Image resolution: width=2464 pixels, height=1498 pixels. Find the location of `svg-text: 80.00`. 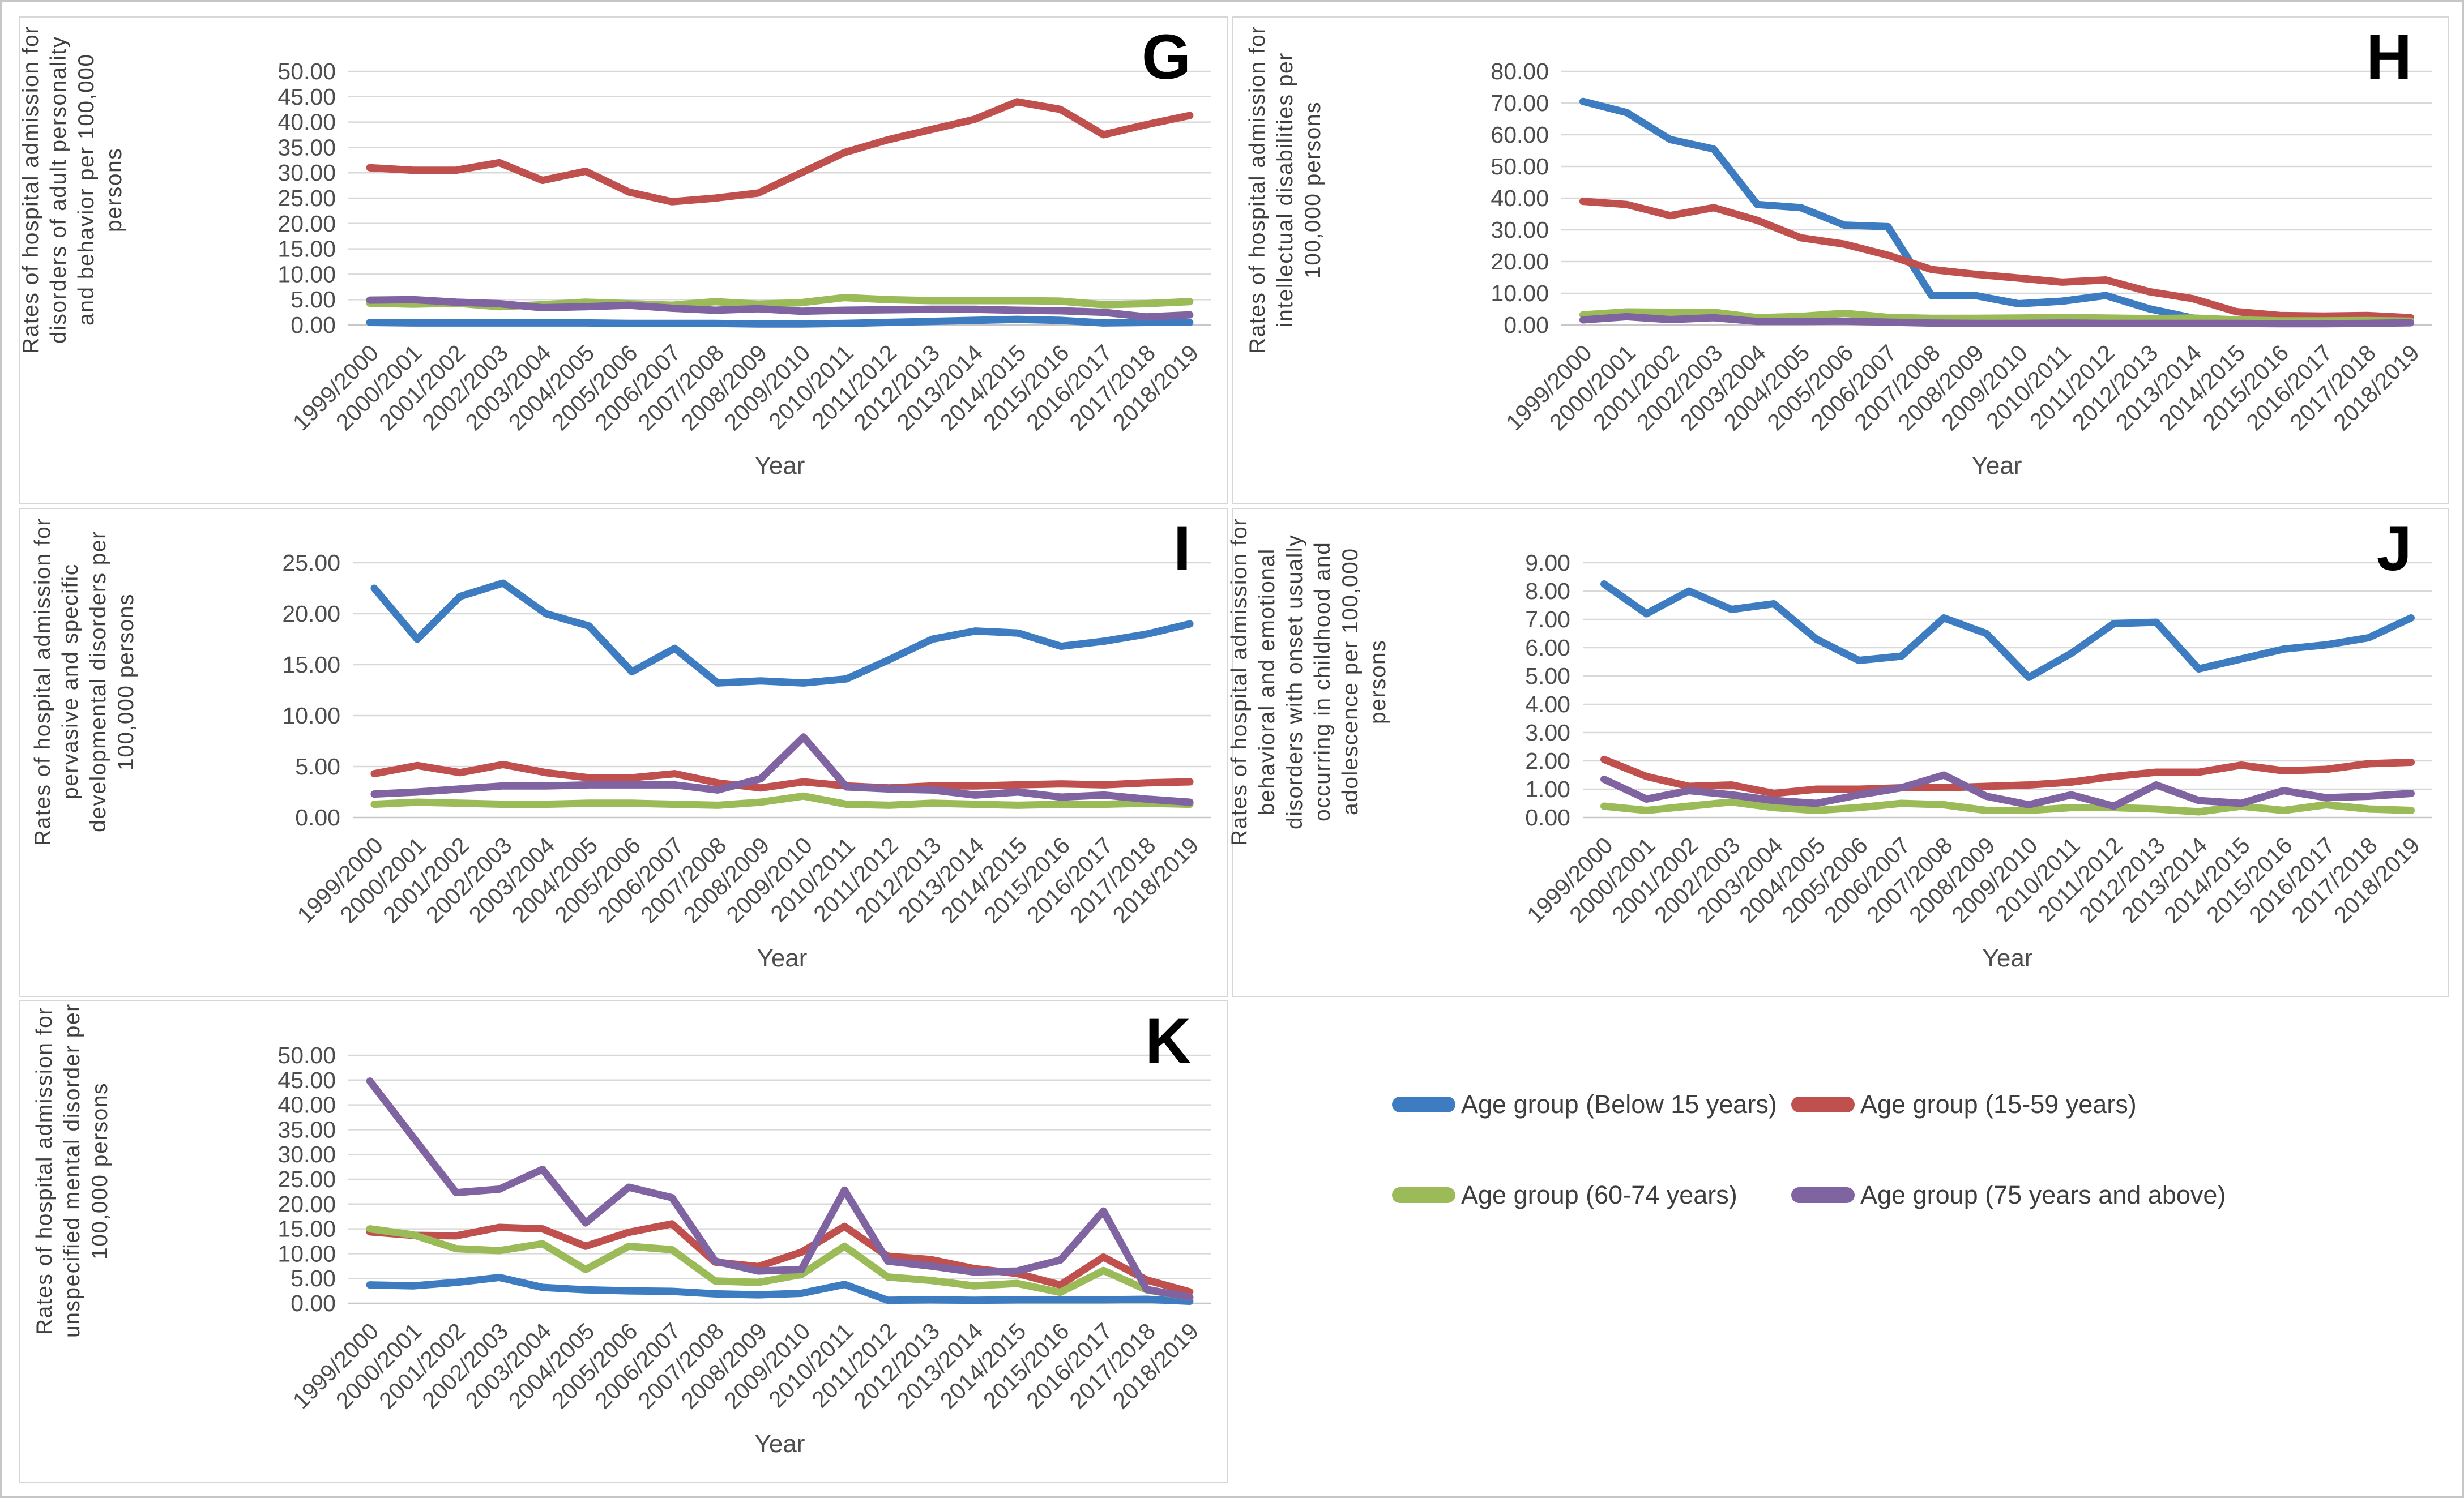

svg-text: 80.00 is located at coordinates (1520, 71).